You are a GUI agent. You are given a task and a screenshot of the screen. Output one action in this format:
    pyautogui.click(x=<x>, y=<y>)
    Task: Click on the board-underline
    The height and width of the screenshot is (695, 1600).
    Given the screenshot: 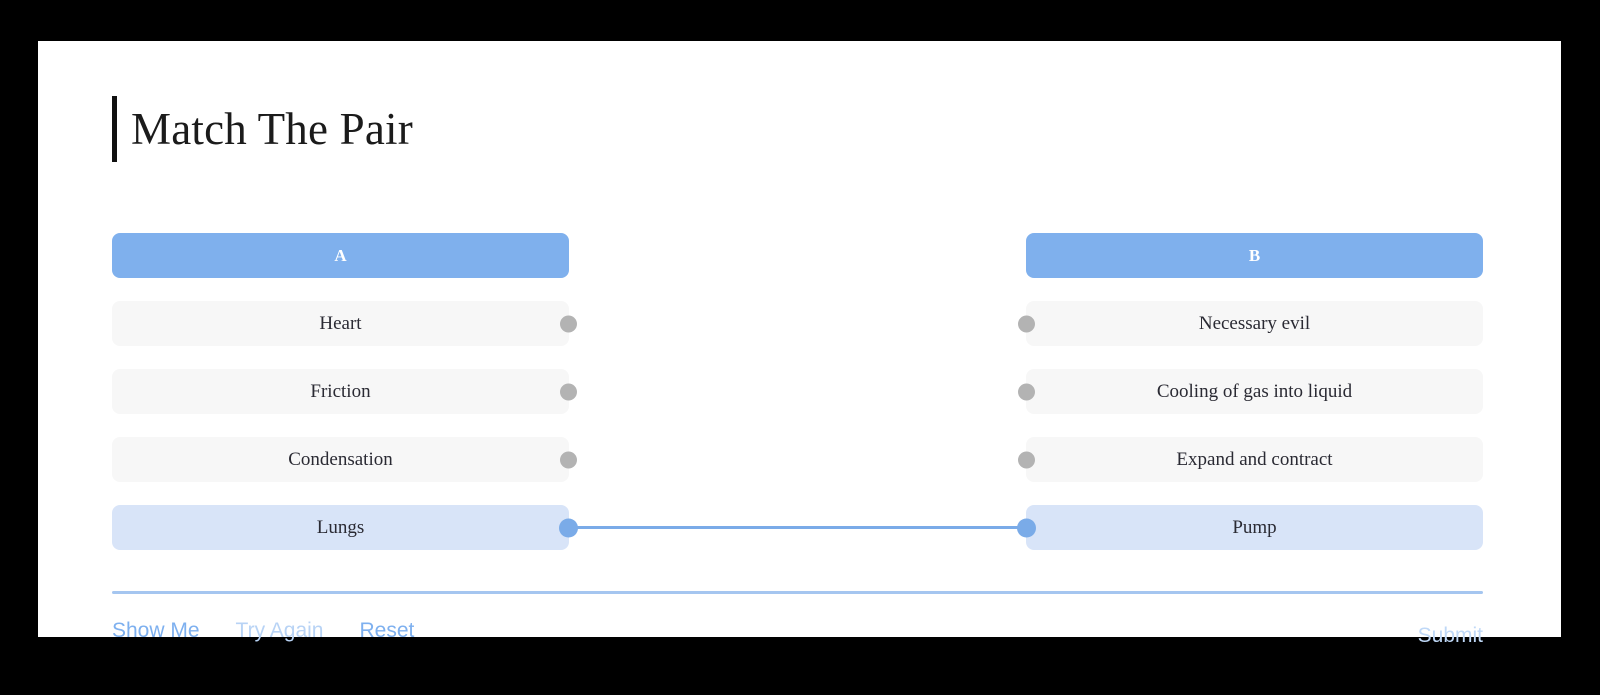 What is the action you would take?
    pyautogui.click(x=797, y=592)
    